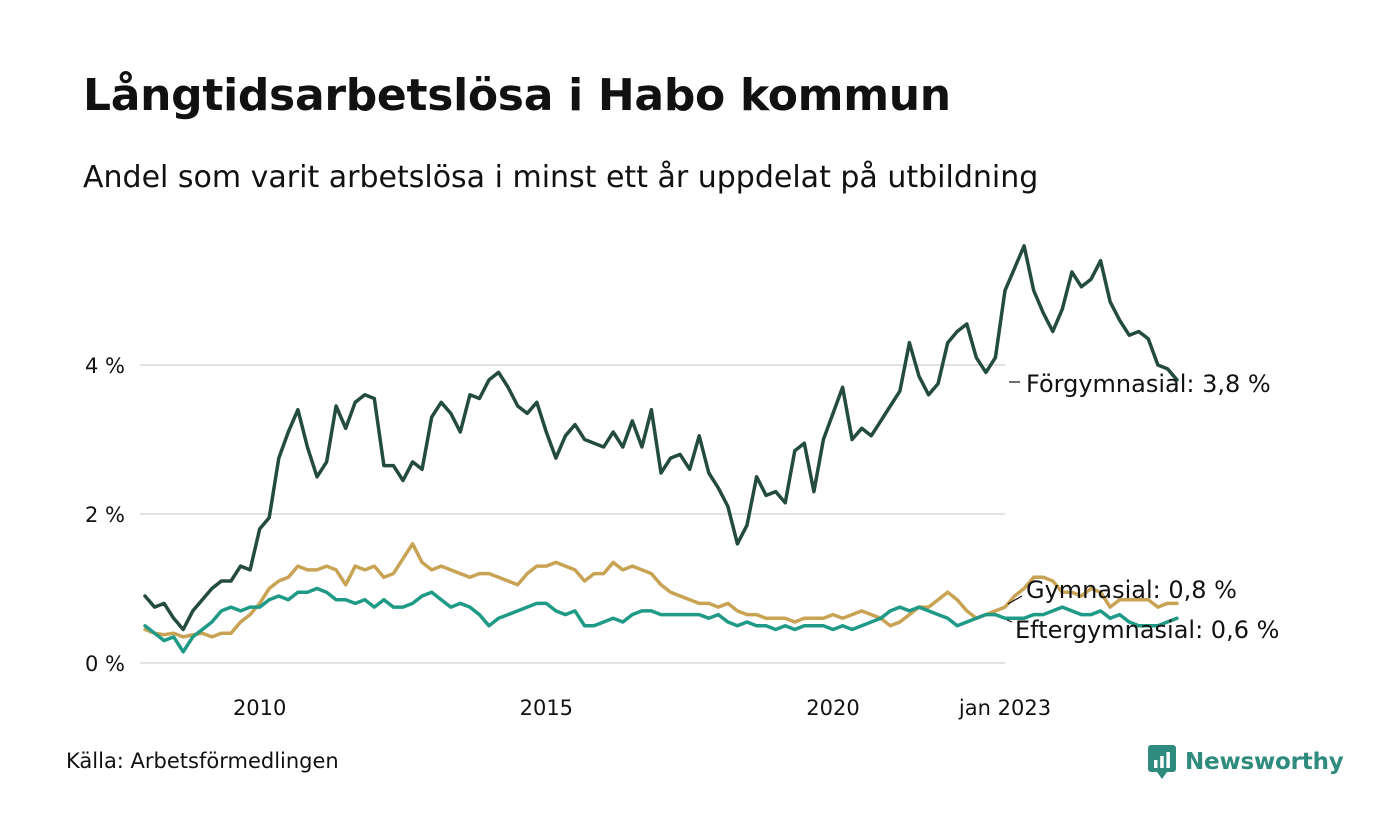 The height and width of the screenshot is (840, 1400). I want to click on y-tick-label: 2 %, so click(105, 515).